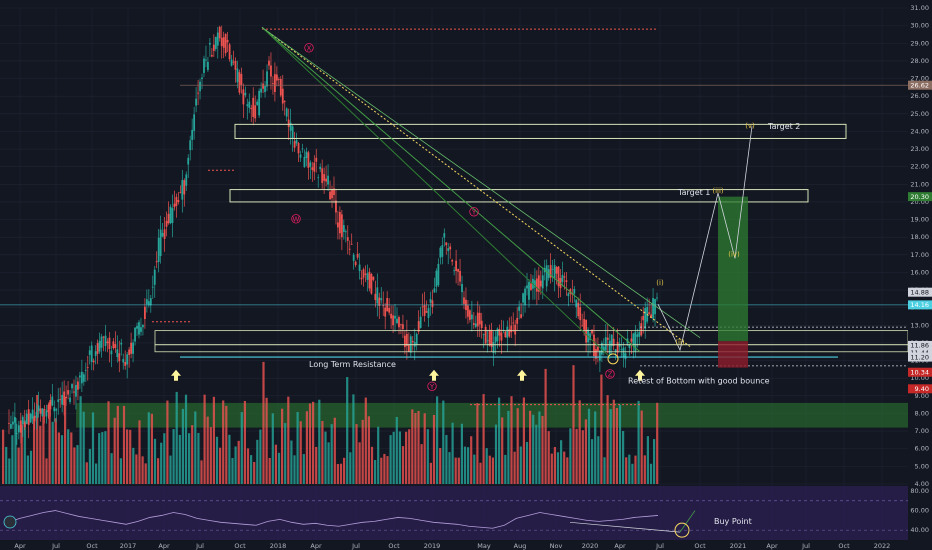 The width and height of the screenshot is (932, 550). Describe the element at coordinates (700, 546) in the screenshot. I see `time-tick-label: Oct` at that location.